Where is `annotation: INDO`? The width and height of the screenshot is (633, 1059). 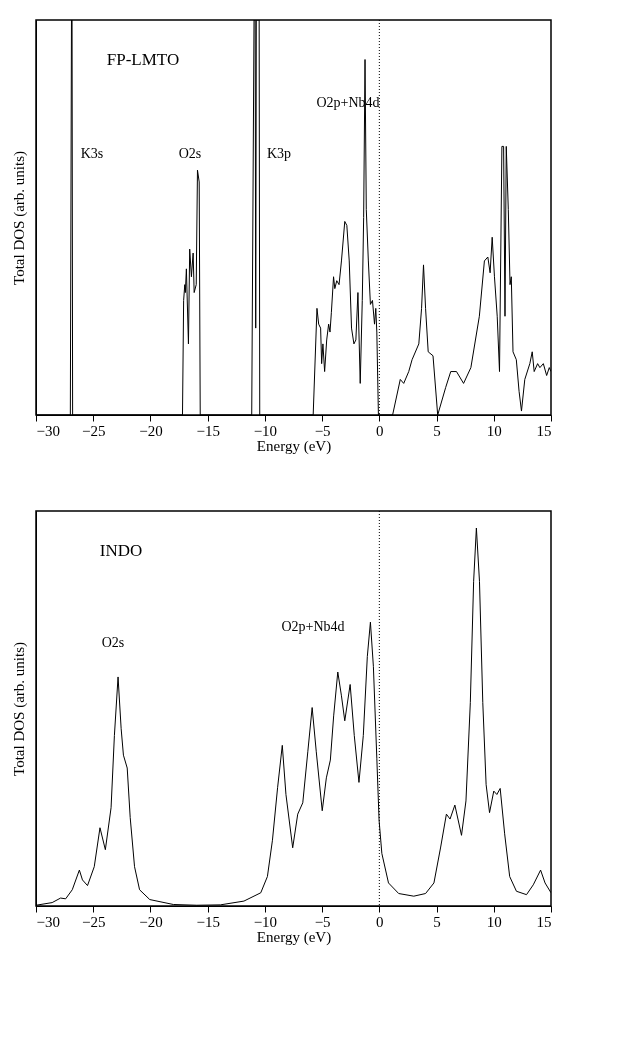
annotation: INDO is located at coordinates (121, 550).